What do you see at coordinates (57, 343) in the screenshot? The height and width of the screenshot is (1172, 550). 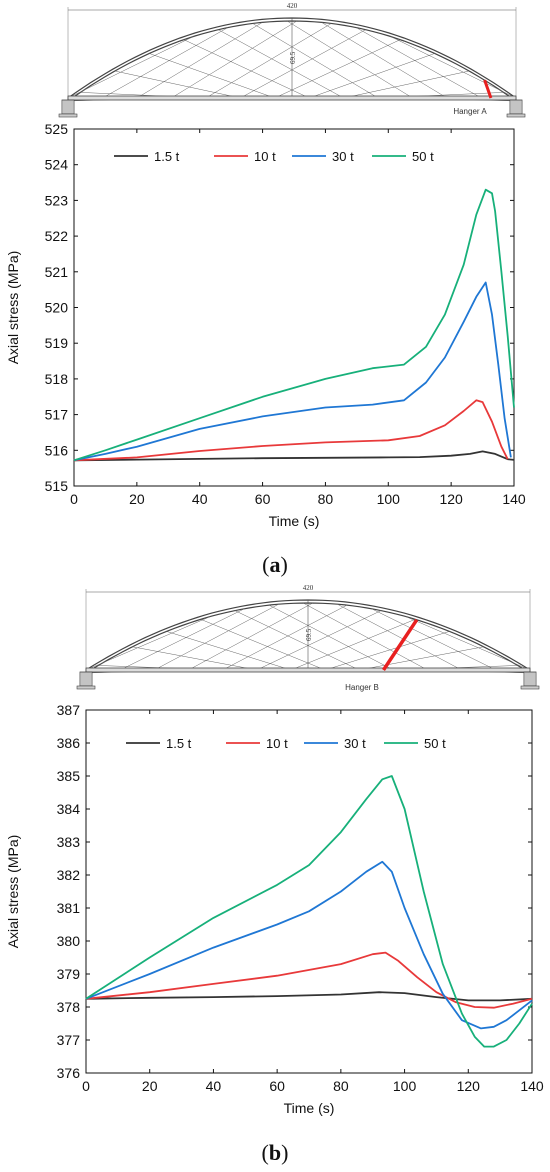 I see `y-tick-label: 519` at bounding box center [57, 343].